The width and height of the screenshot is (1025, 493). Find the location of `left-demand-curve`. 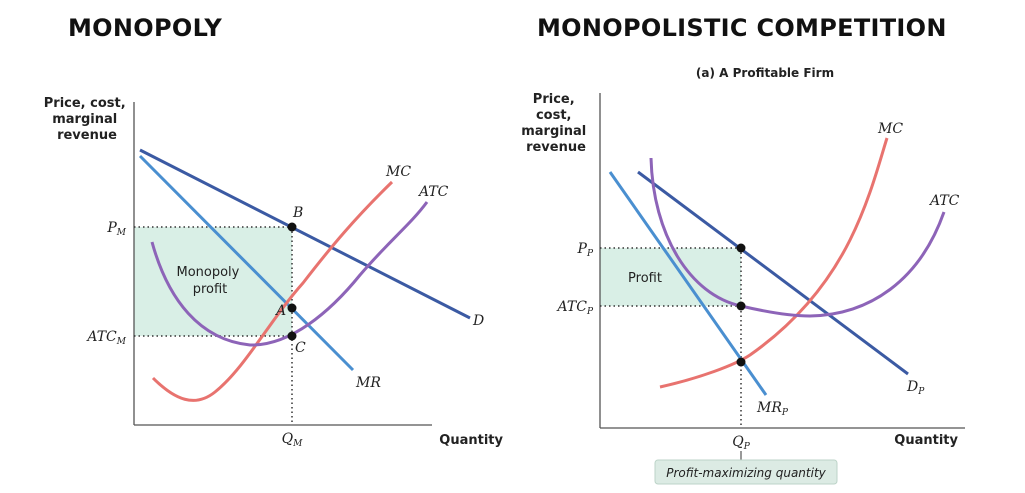

left-demand-curve is located at coordinates (305, 234).